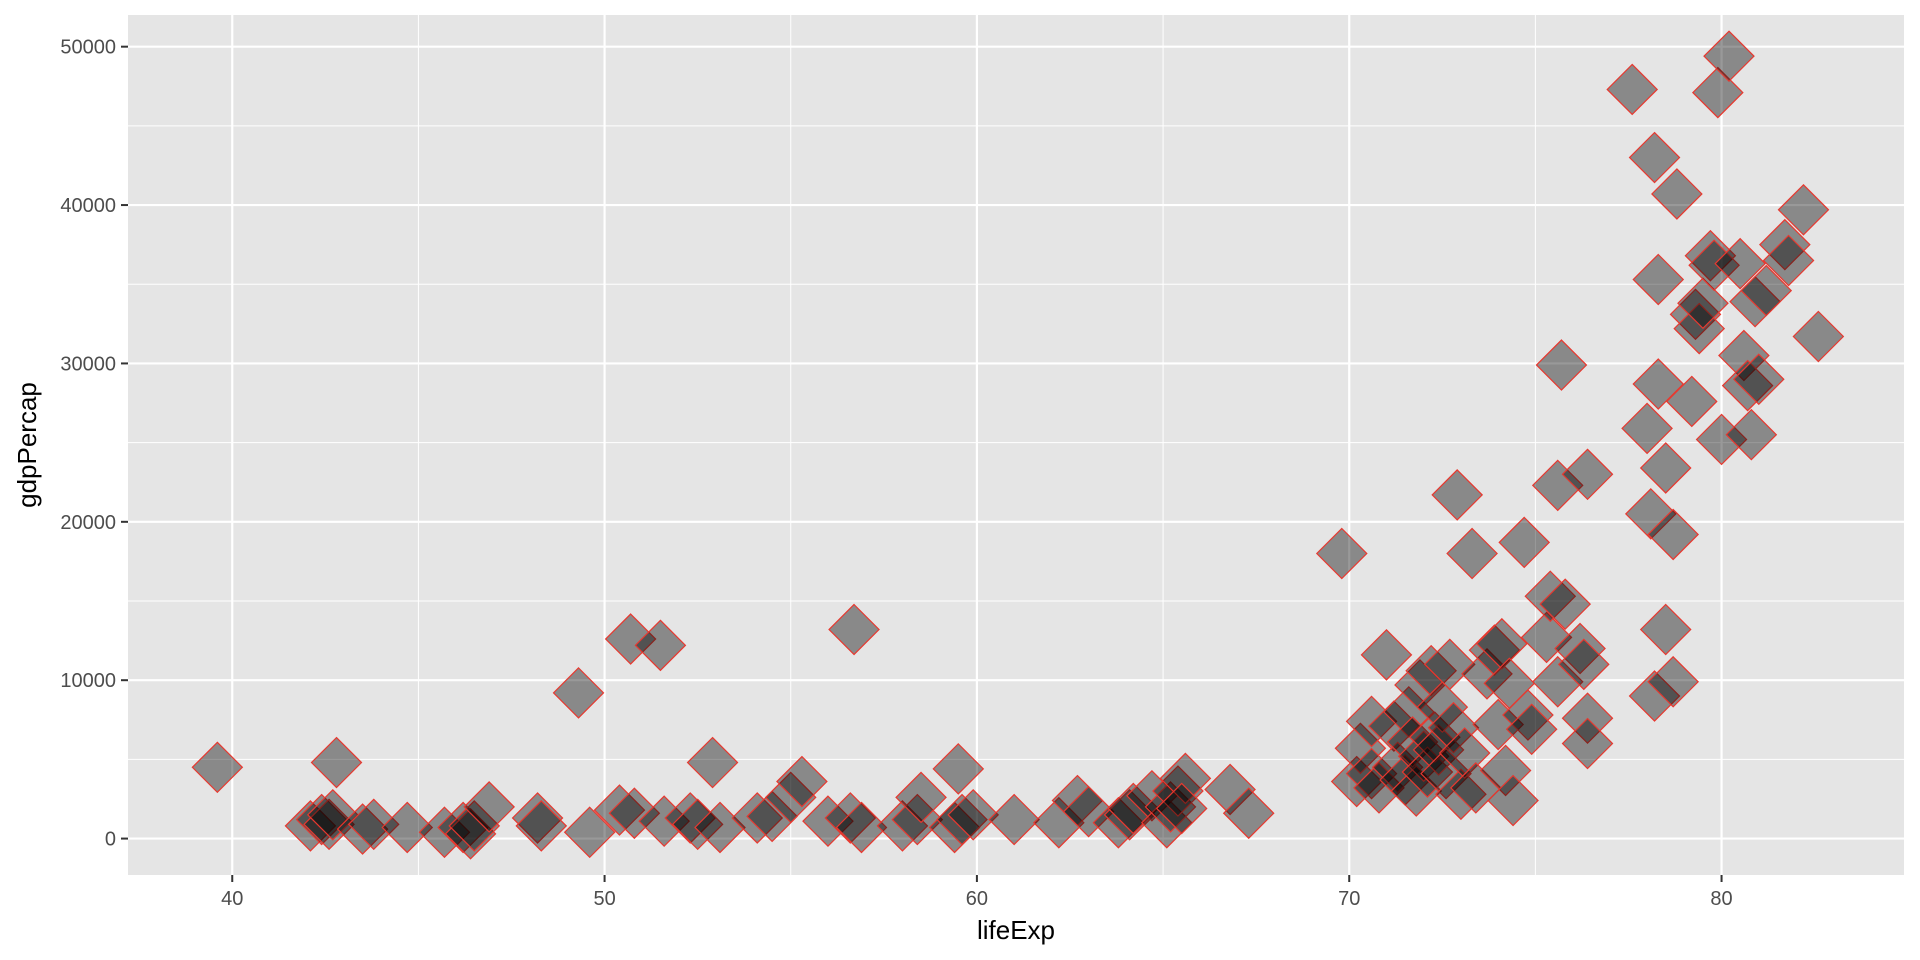  I want to click on x-tick-label: 70, so click(1349, 899).